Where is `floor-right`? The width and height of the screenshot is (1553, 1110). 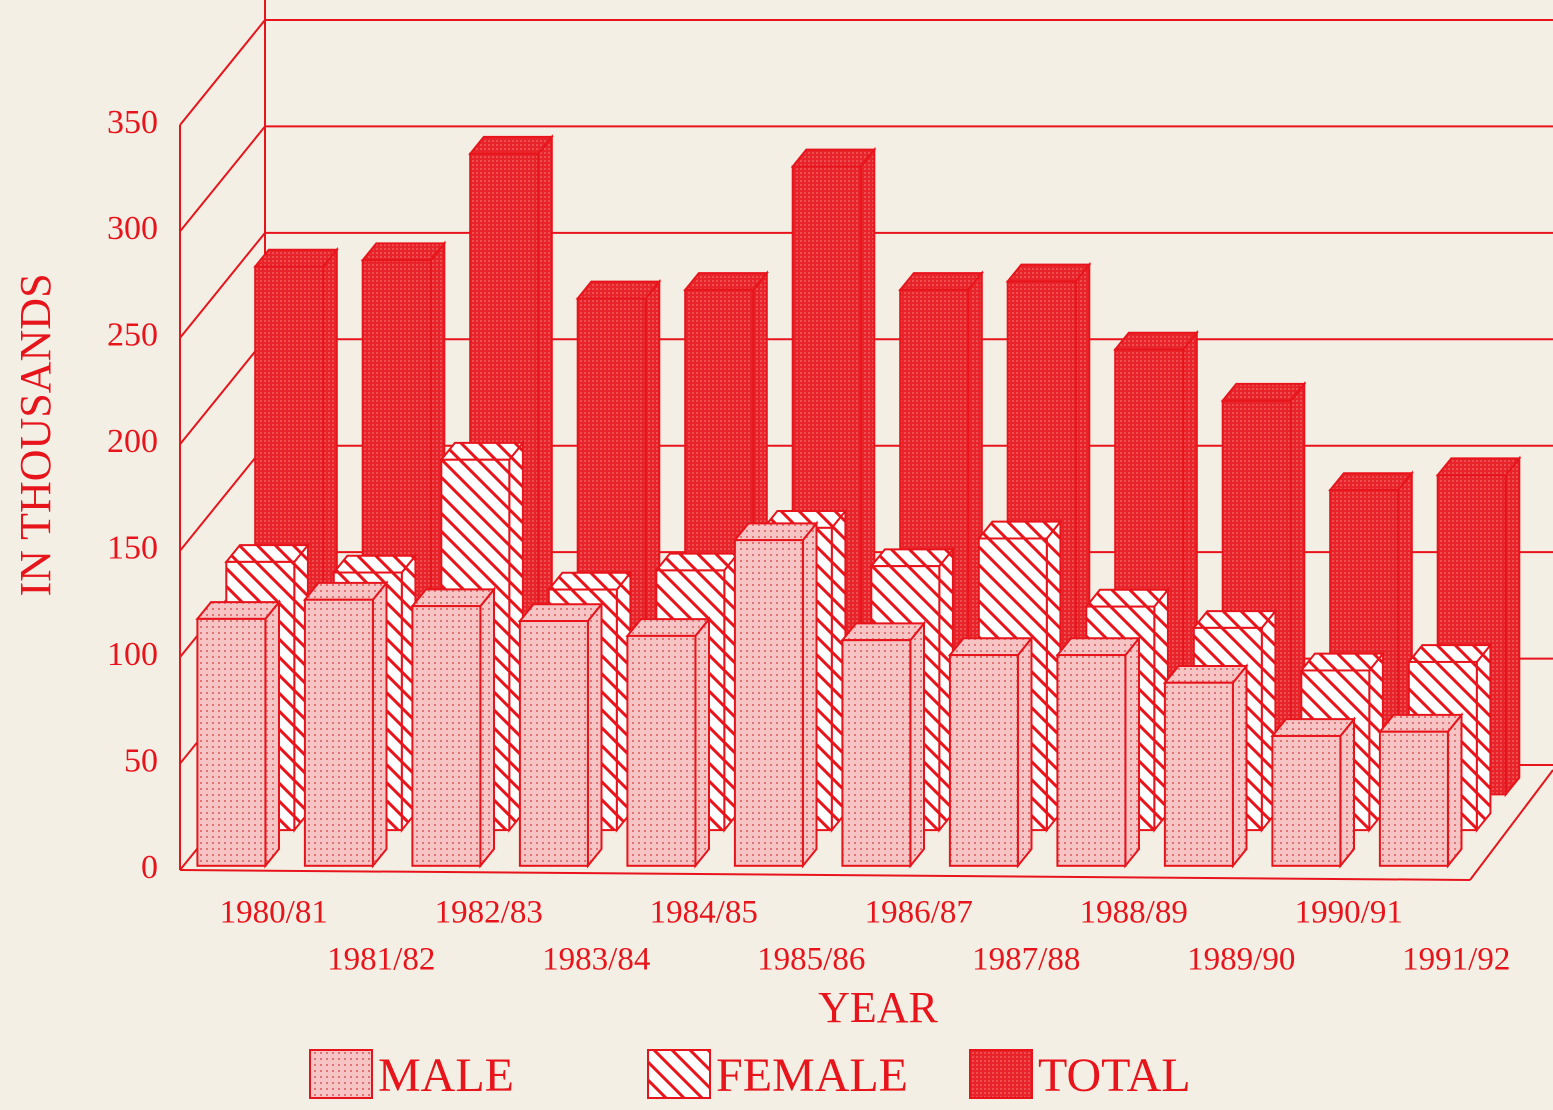 floor-right is located at coordinates (1511, 825).